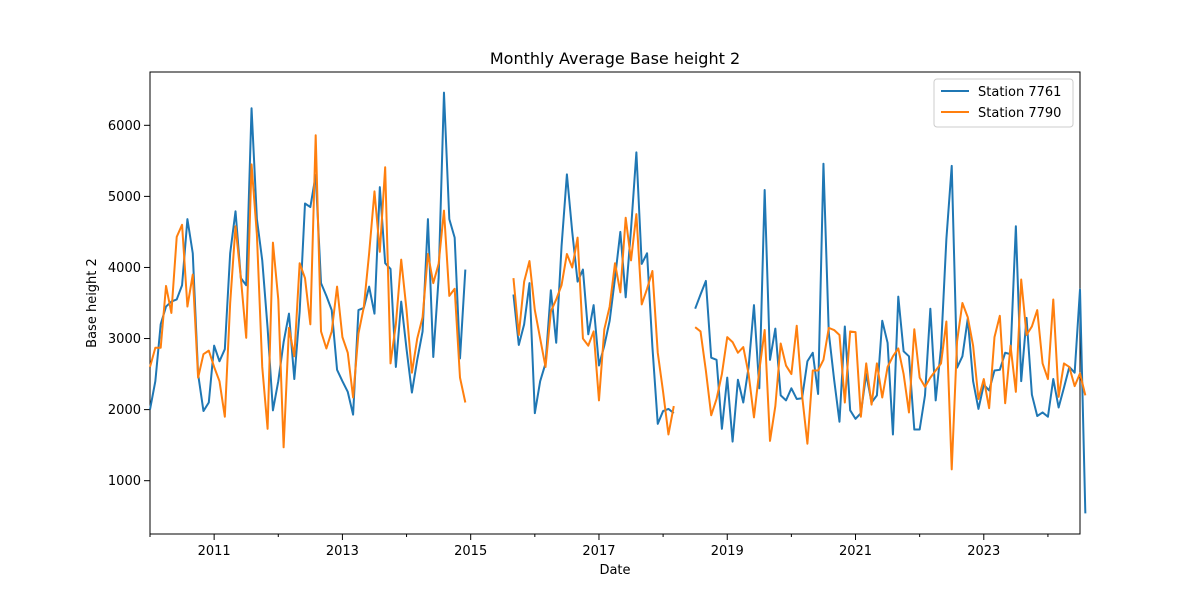 This screenshot has height=600, width=1200. I want to click on x-tick-label-2021: 2021, so click(855, 551).